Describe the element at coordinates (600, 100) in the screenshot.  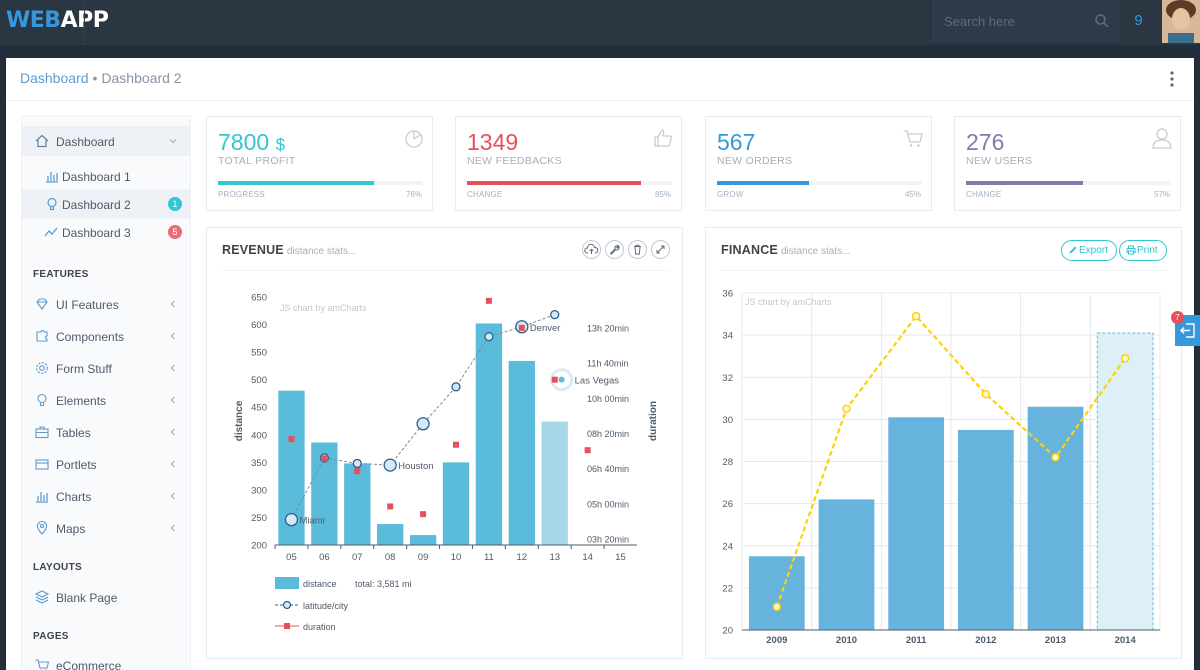
I see `header-divider` at that location.